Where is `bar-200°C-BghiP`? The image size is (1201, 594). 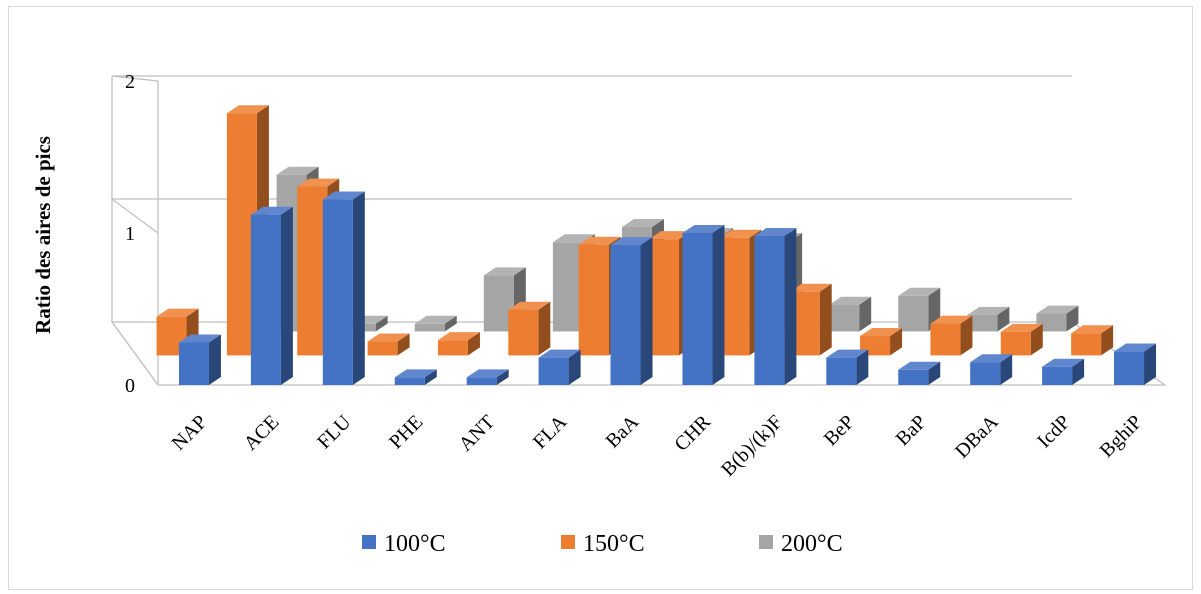 bar-200°C-BghiP is located at coordinates (1057, 318).